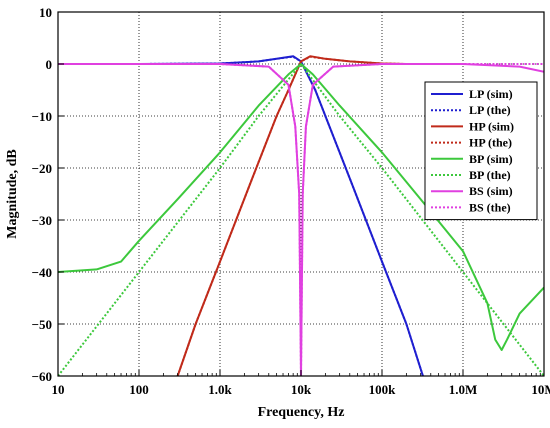  I want to click on y-tick-label: −40, so click(42, 272).